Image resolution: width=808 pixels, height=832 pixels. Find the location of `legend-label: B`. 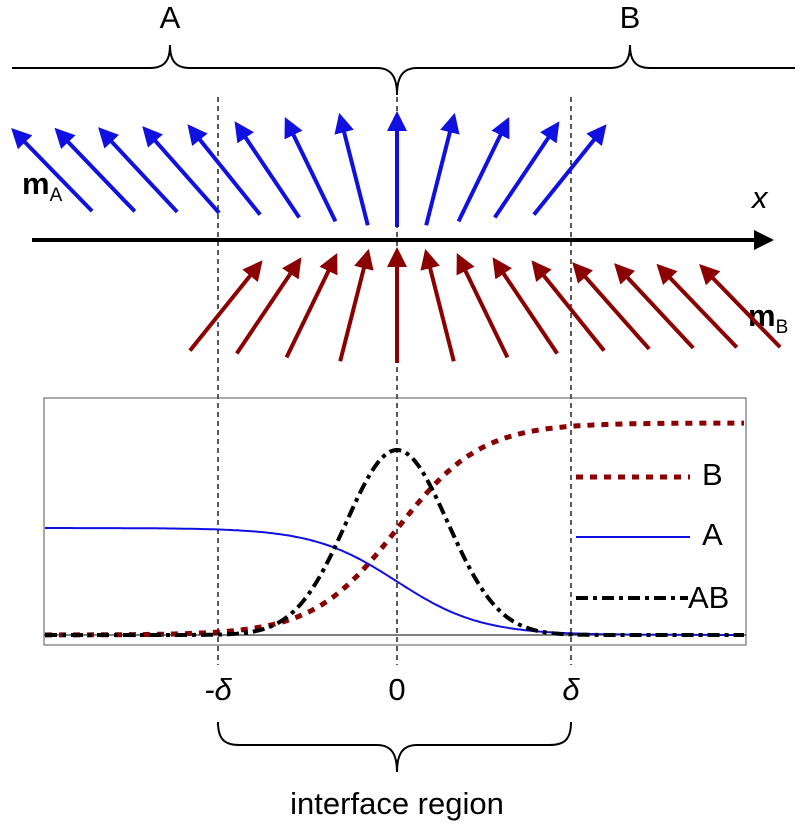

legend-label: B is located at coordinates (712, 474).